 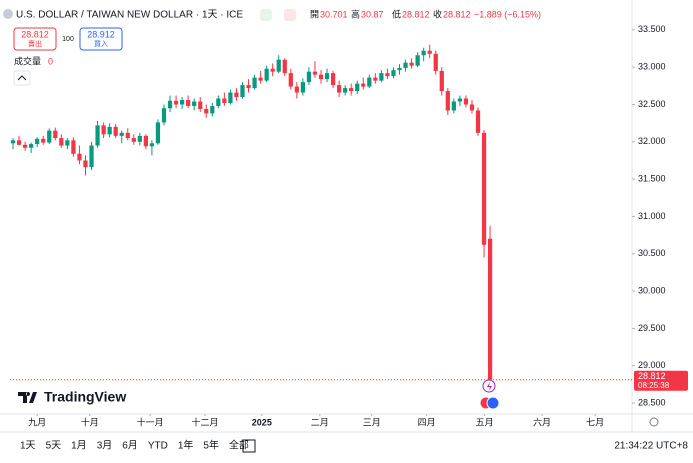 What do you see at coordinates (654, 385) in the screenshot?
I see `countdown: 08:25:38` at bounding box center [654, 385].